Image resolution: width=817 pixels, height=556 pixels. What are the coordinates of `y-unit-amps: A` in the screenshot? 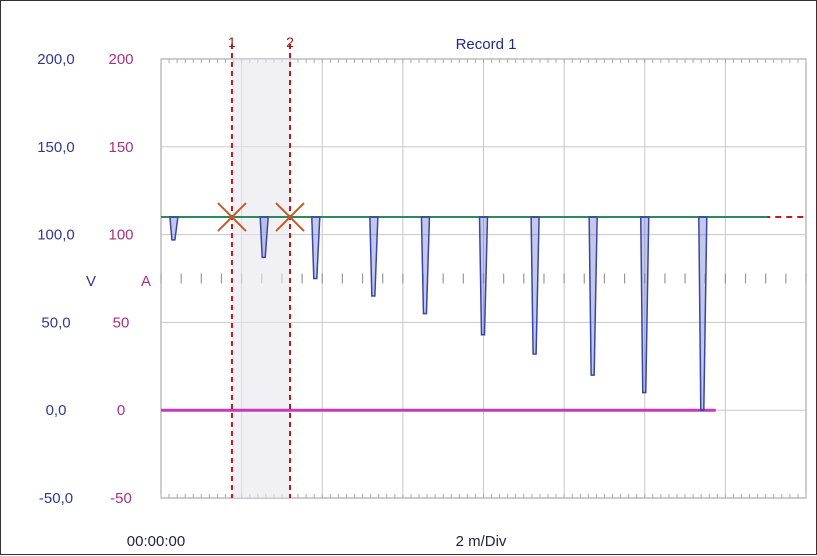 It's located at (146, 281).